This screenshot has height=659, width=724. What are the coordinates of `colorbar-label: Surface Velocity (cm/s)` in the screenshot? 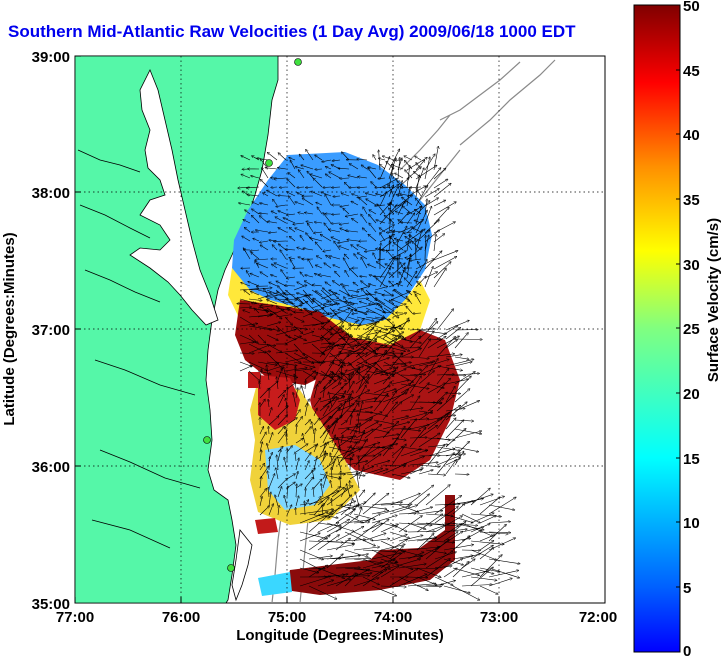 It's located at (713, 300).